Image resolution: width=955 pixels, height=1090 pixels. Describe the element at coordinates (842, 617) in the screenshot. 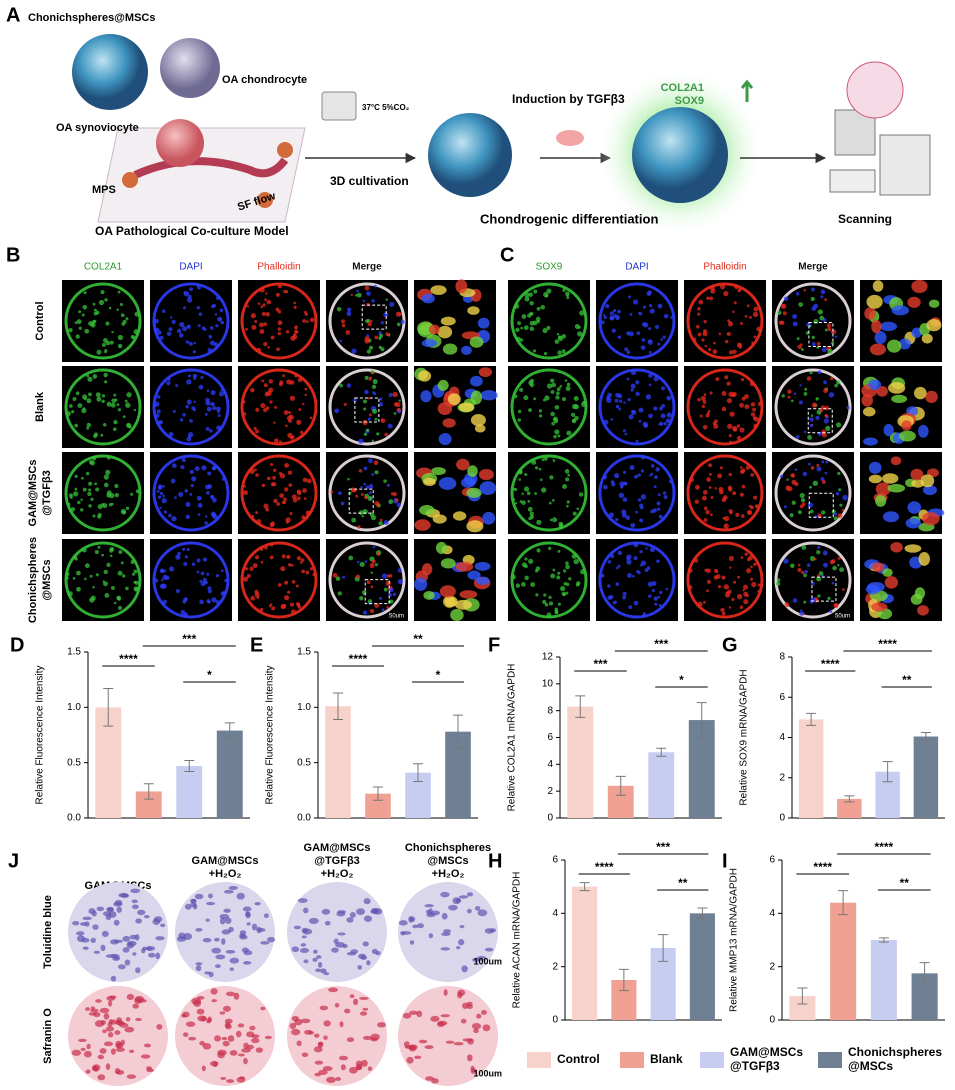

I see `scale-bar: 50um` at that location.